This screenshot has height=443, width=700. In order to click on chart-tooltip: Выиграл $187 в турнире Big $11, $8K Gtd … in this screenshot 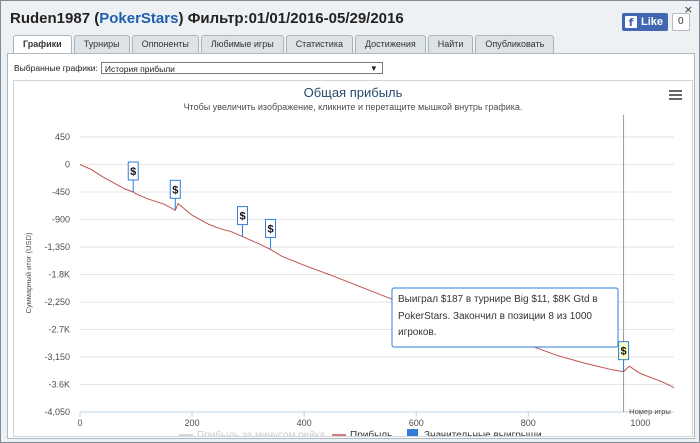, I will do `click(505, 317)`.